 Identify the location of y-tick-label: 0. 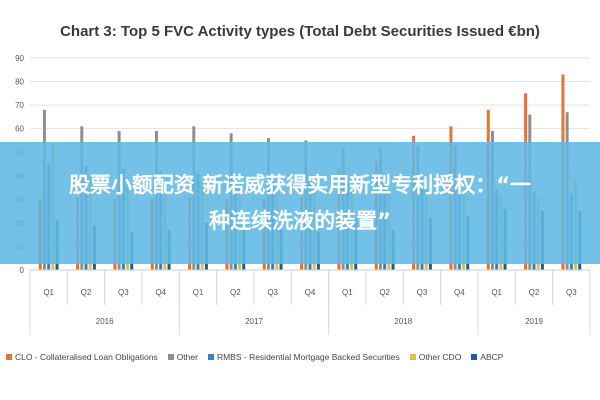
(22, 270).